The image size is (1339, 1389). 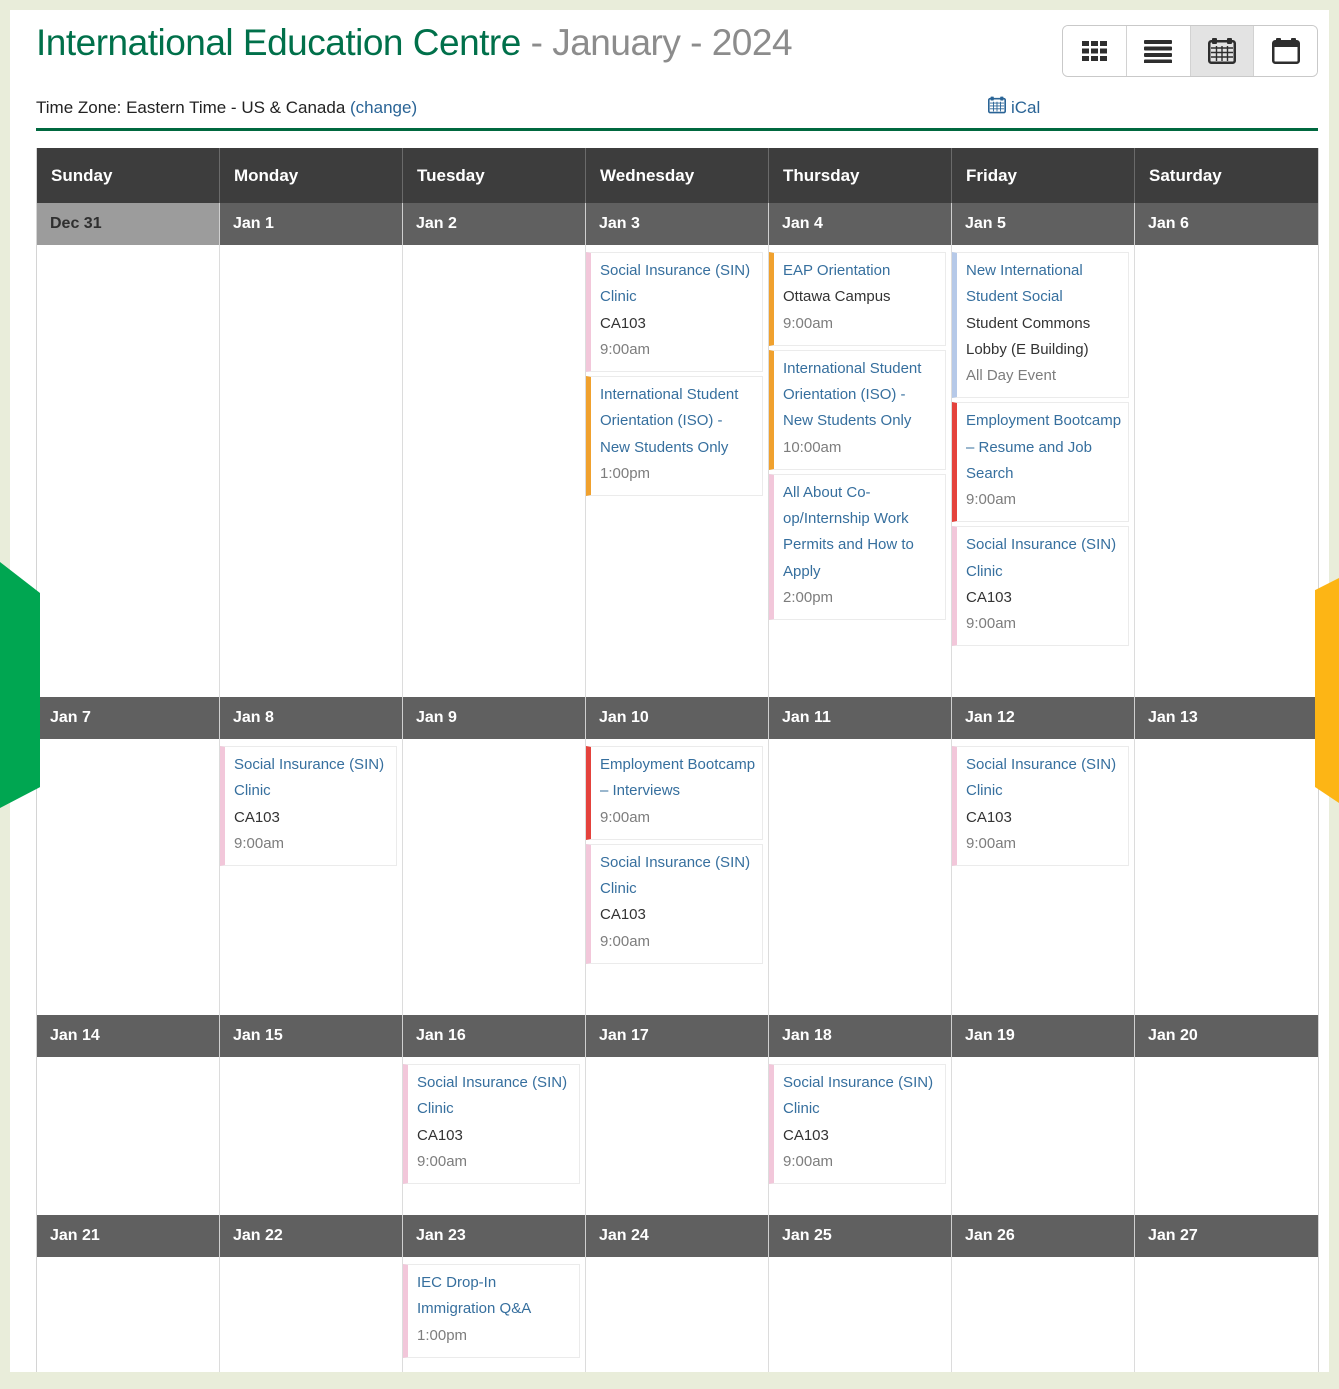 I want to click on timezone-change-link: (change), so click(x=384, y=107).